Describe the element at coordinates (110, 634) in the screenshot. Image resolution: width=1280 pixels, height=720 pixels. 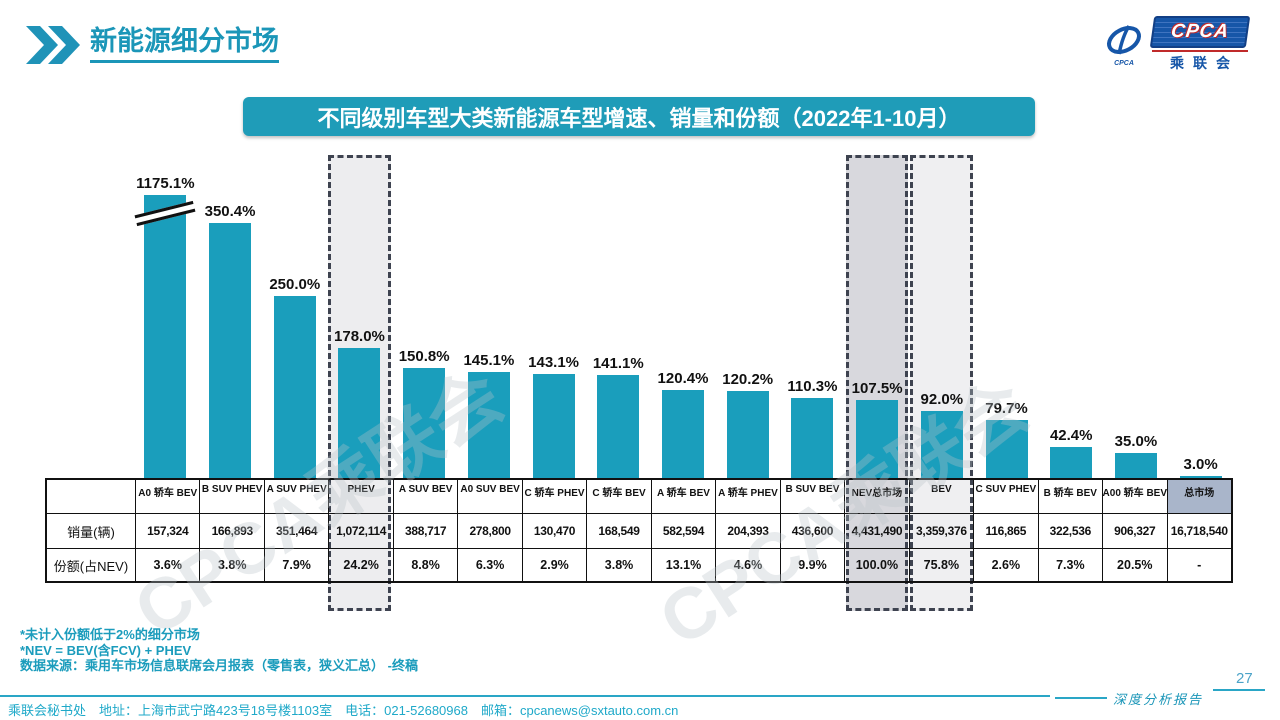
I see `footnote-line: *未计入份额低于2%的细分市场` at that location.